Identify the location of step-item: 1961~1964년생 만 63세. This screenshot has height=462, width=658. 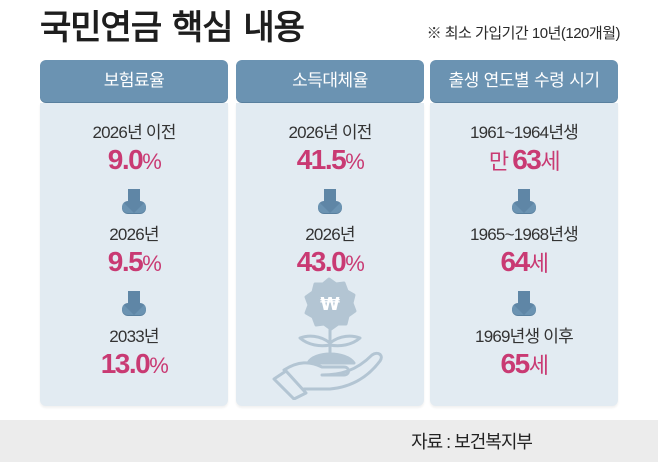
(524, 151).